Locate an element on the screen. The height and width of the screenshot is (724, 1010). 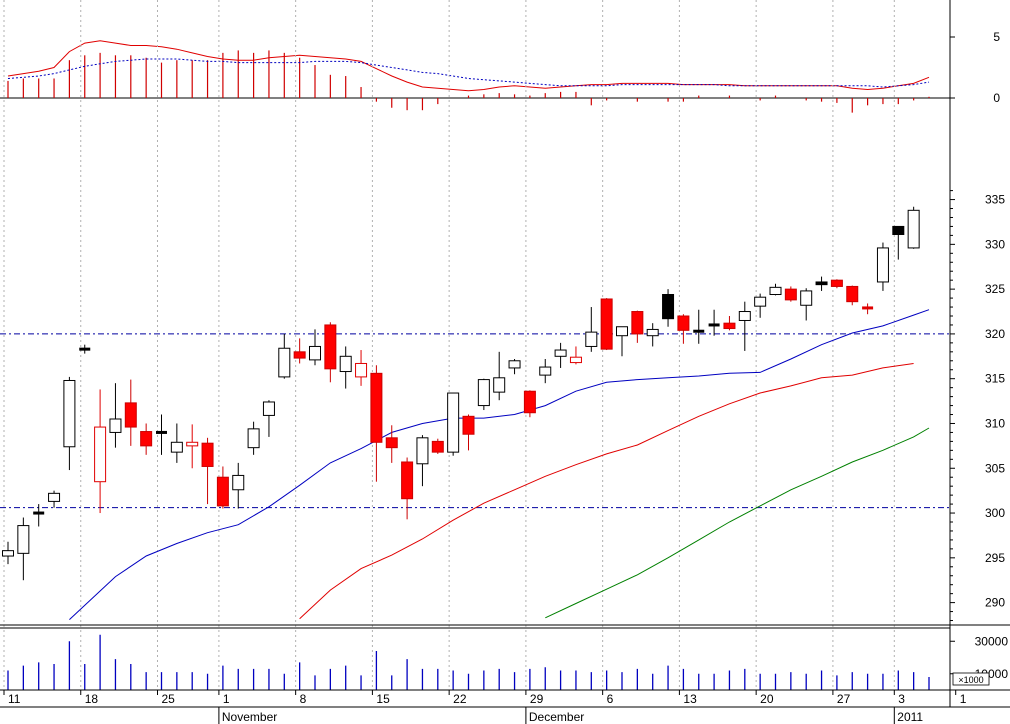
price-tick-label: 290 is located at coordinates (995, 603).